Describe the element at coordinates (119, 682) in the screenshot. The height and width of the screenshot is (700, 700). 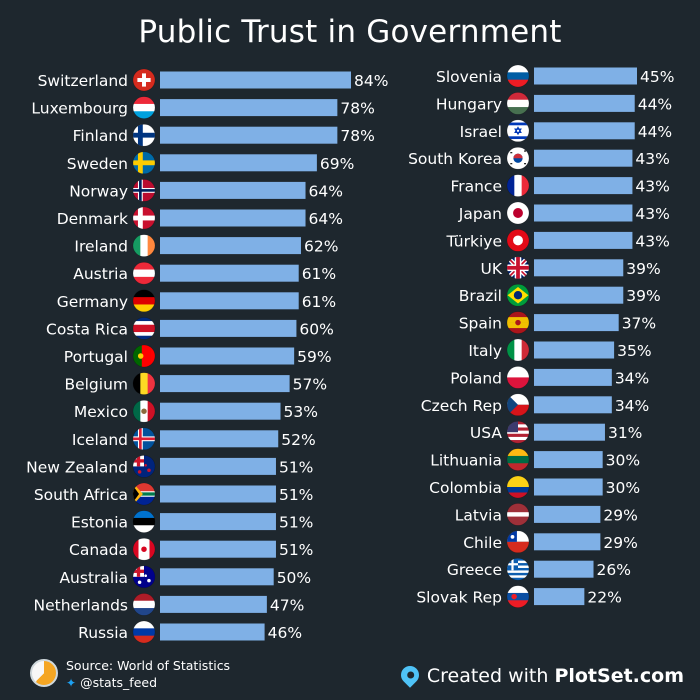
I see `twitter-handle: @stats_feed` at that location.